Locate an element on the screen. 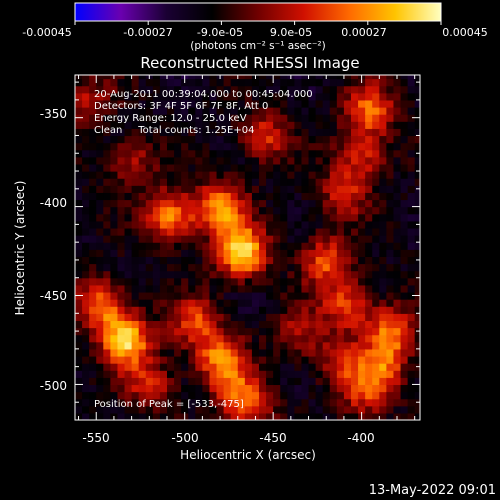 The width and height of the screenshot is (500, 500). info-clean-counts: Clean Total counts: 1.25E+04 is located at coordinates (174, 130).